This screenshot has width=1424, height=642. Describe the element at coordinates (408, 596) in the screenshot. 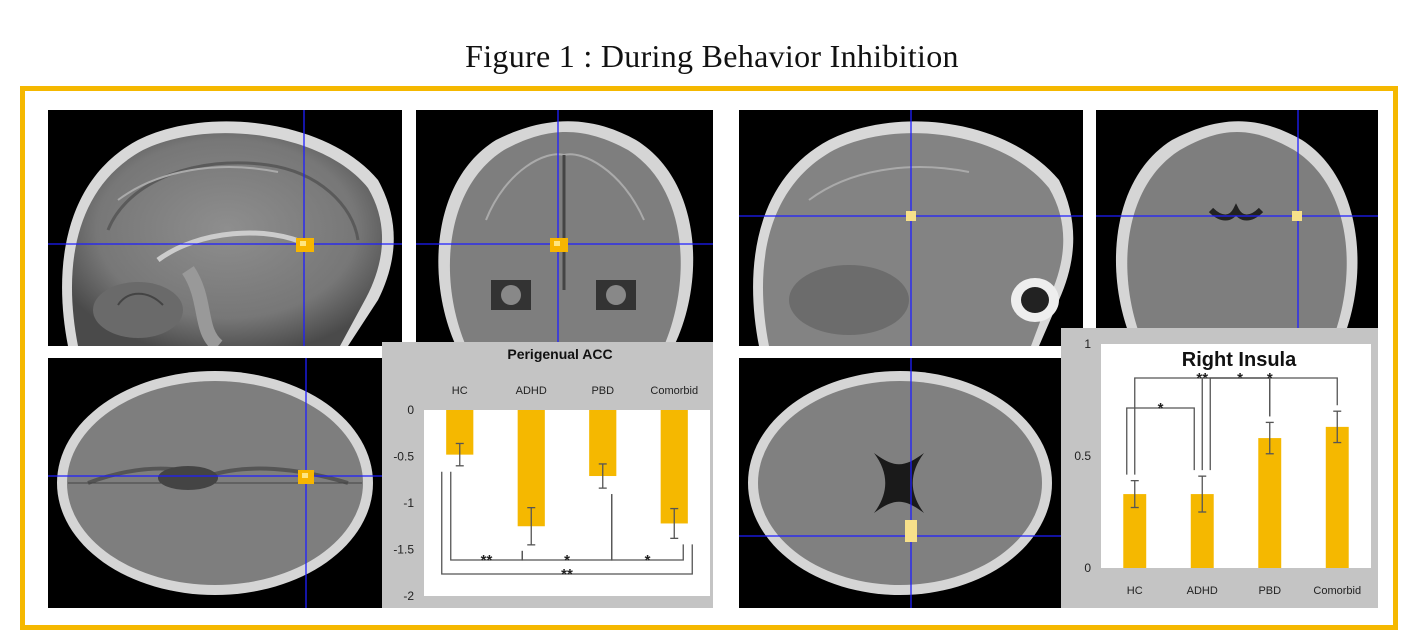

I see `y-tick-label: -2` at that location.